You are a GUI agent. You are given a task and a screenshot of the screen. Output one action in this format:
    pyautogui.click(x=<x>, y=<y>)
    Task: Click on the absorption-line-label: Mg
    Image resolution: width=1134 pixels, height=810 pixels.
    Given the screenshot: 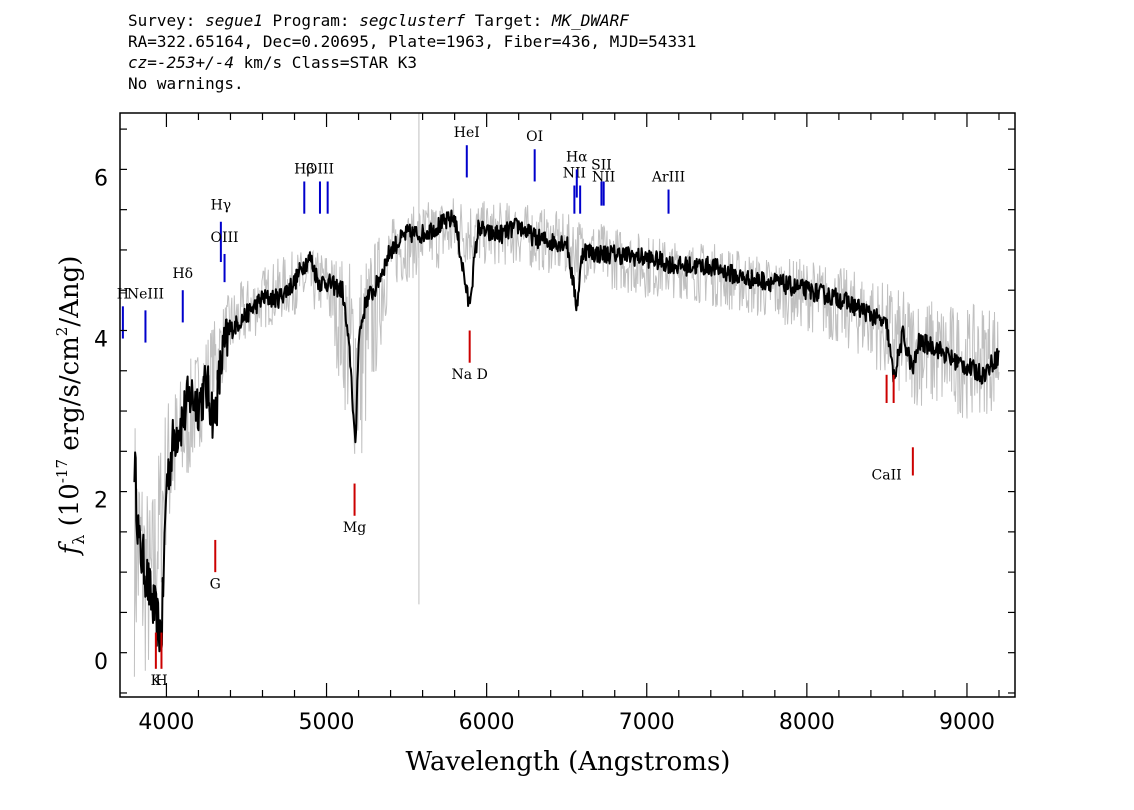 What is the action you would take?
    pyautogui.click(x=354, y=528)
    